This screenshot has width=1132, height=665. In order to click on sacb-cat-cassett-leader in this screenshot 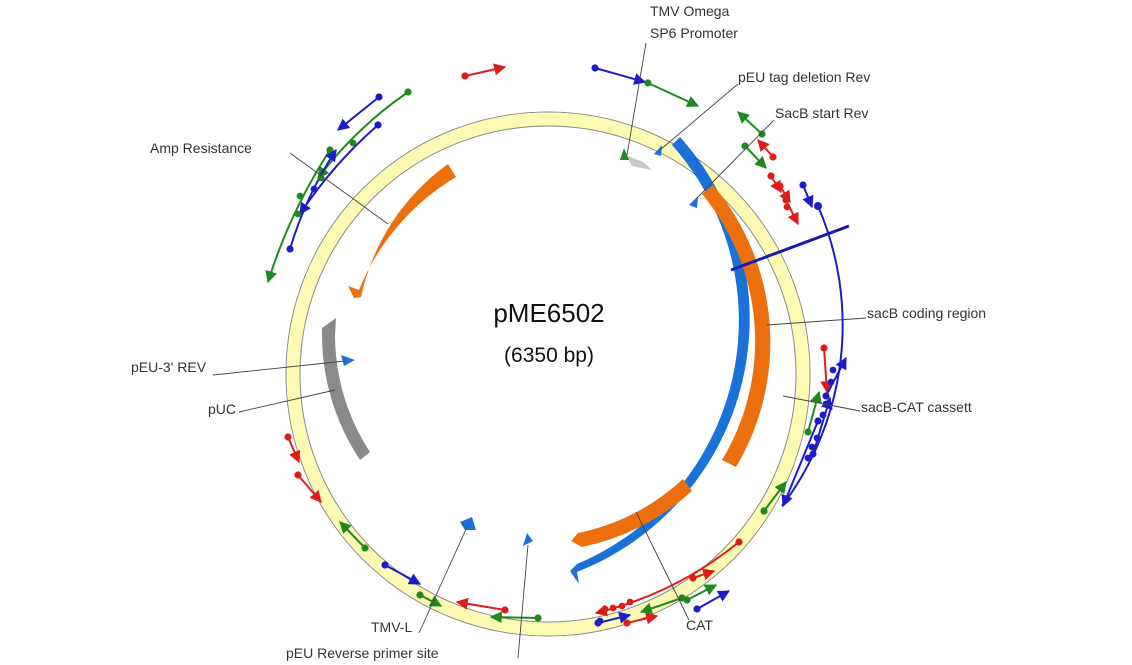, I will do `click(821, 403)`.